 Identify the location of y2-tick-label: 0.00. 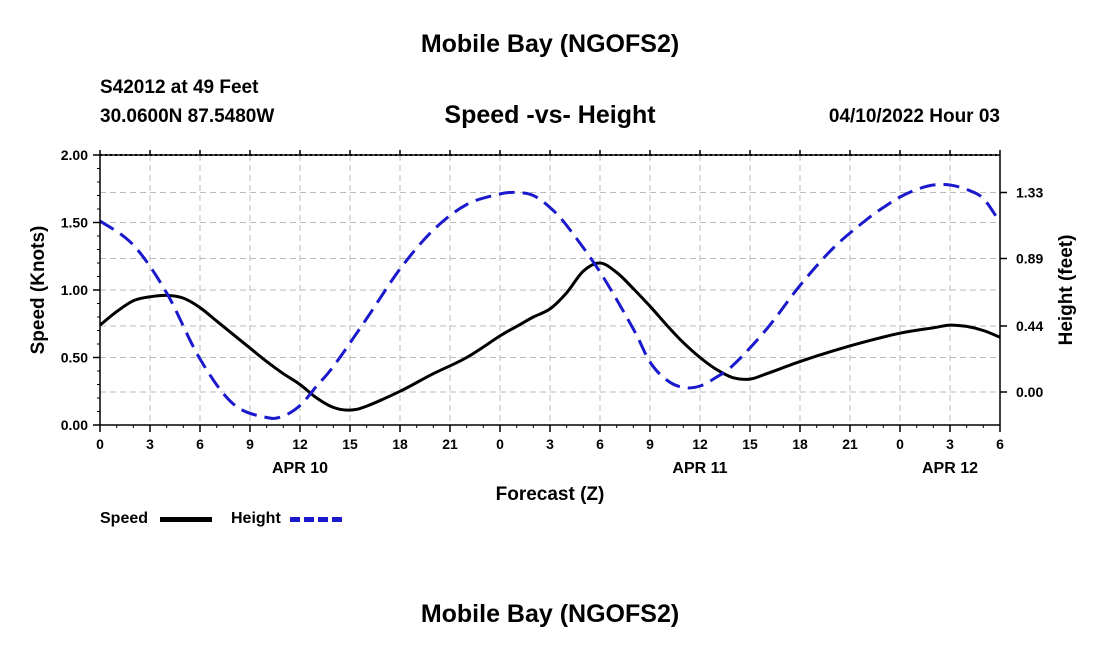
(1029, 392).